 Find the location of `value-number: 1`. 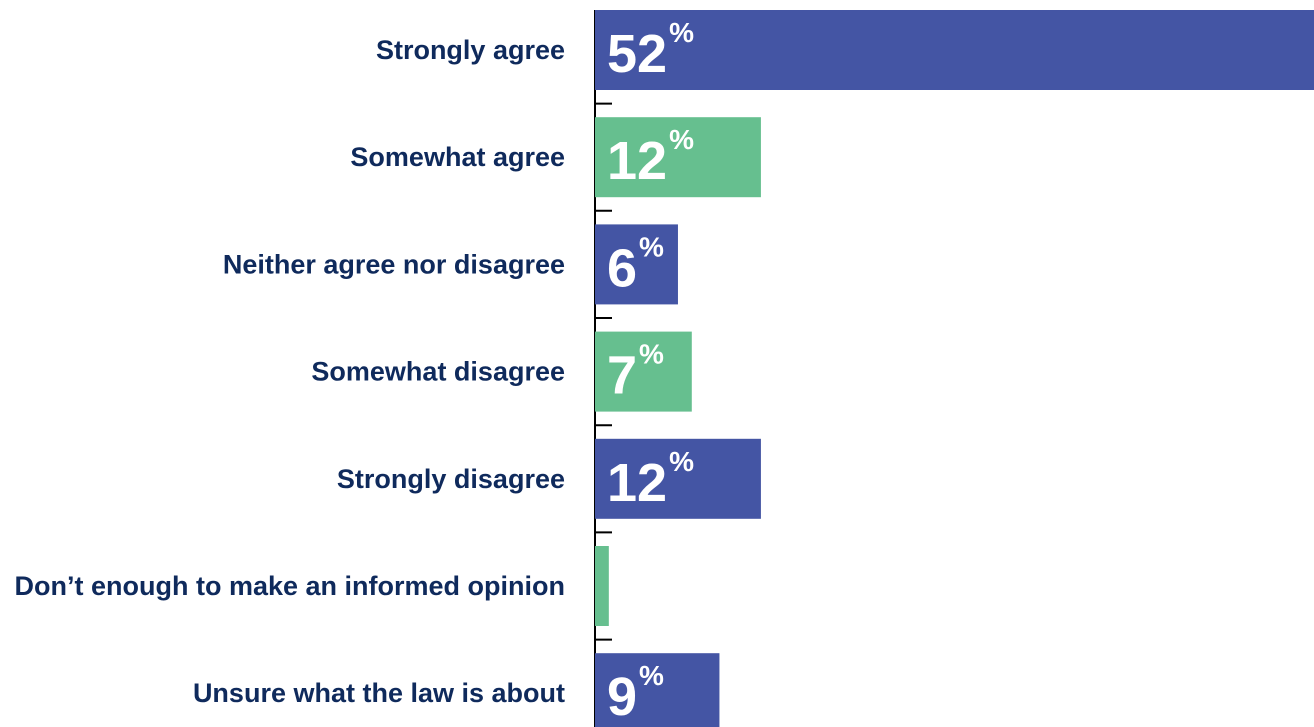

value-number: 1 is located at coordinates (622, 590).